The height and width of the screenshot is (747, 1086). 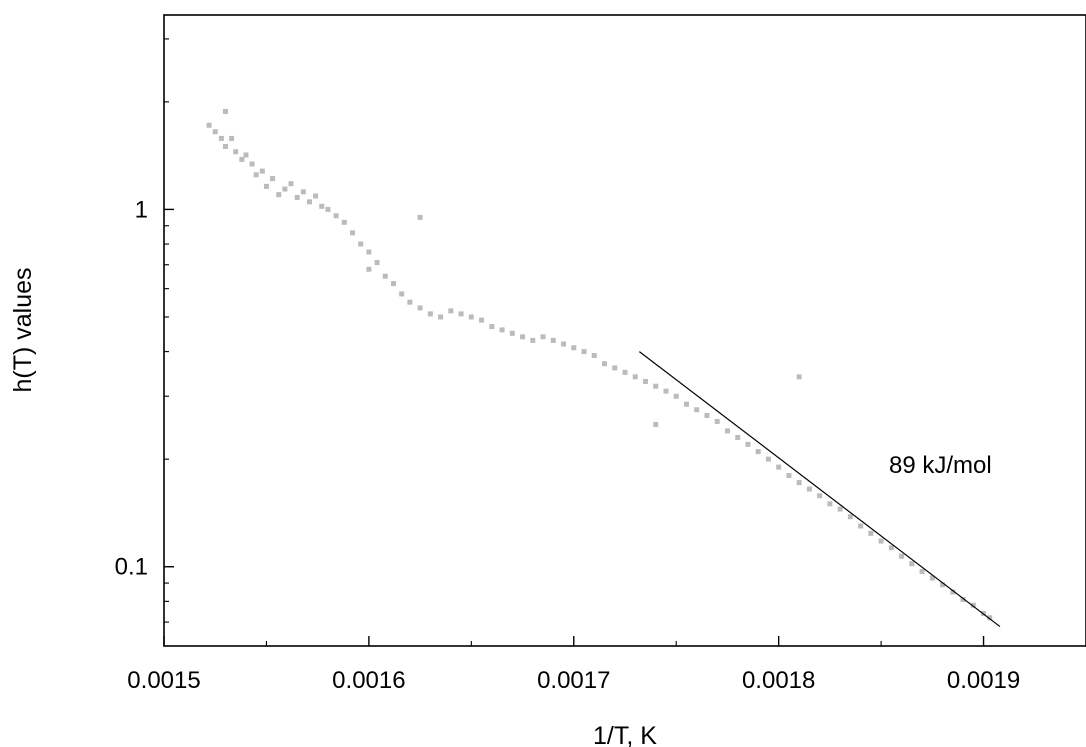 I want to click on x-tick-label: 0.0018, so click(x=778, y=680).